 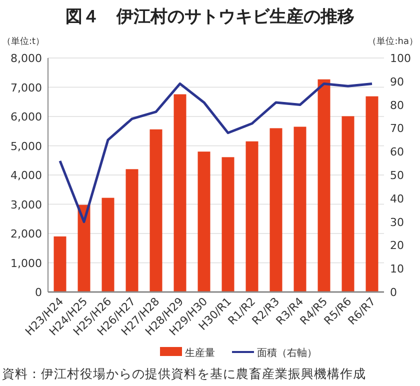 I want to click on text: 資料：伊江村役場からの提供資料を基に農畜産業振興機構作成, so click(x=184, y=373).